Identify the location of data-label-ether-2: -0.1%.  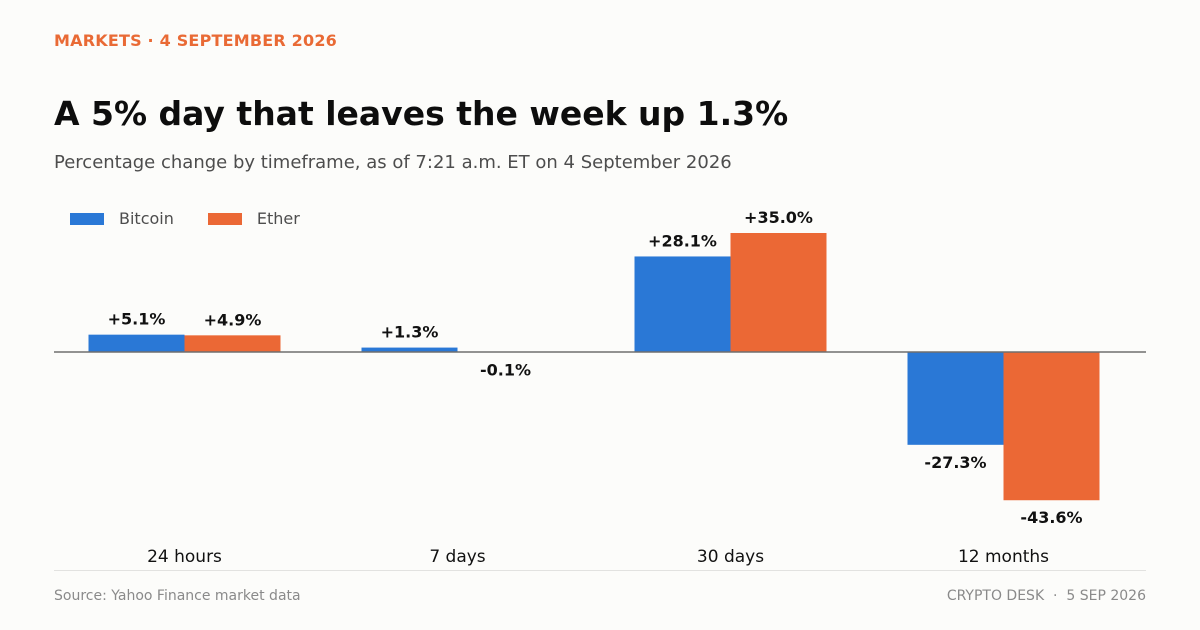
(505, 369).